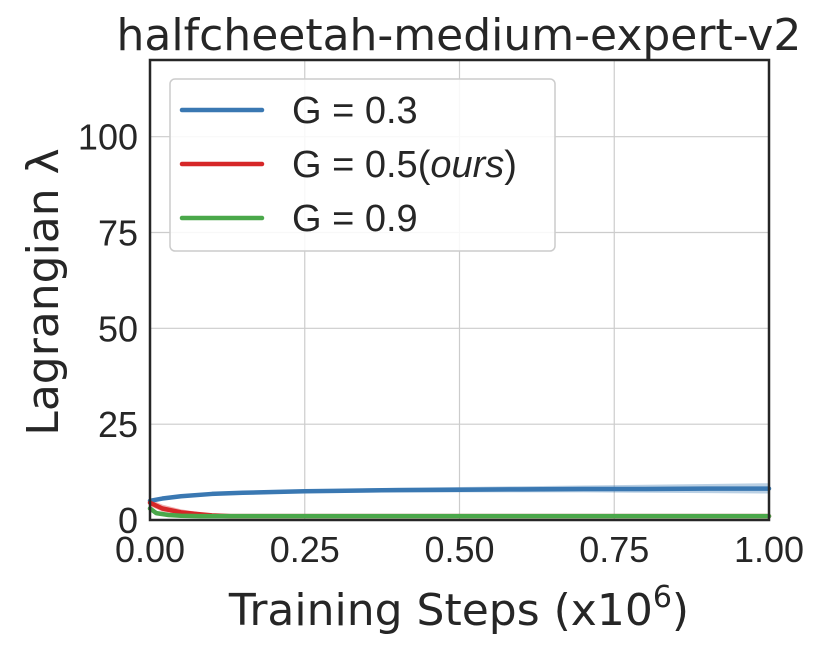  I want to click on legend-label-main: G = 0.3, so click(355, 111).